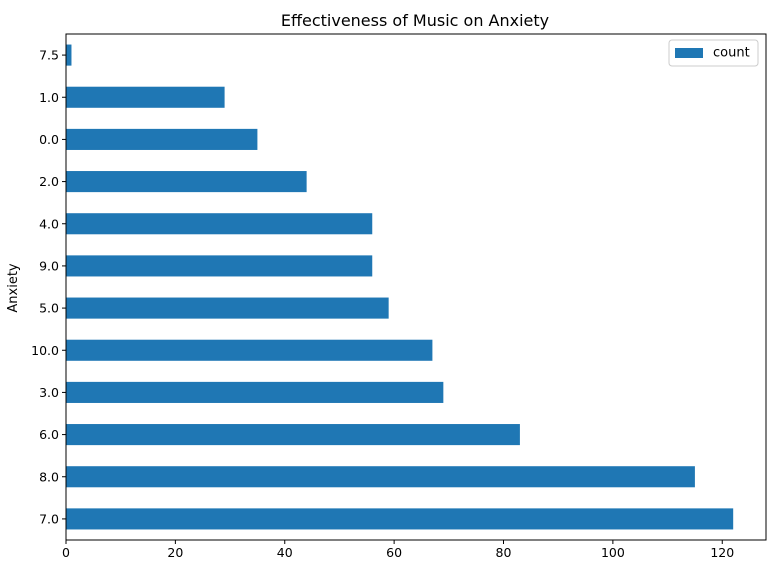 Image resolution: width=776 pixels, height=575 pixels. Describe the element at coordinates (722, 552) in the screenshot. I see `x-tick-label: 120` at that location.